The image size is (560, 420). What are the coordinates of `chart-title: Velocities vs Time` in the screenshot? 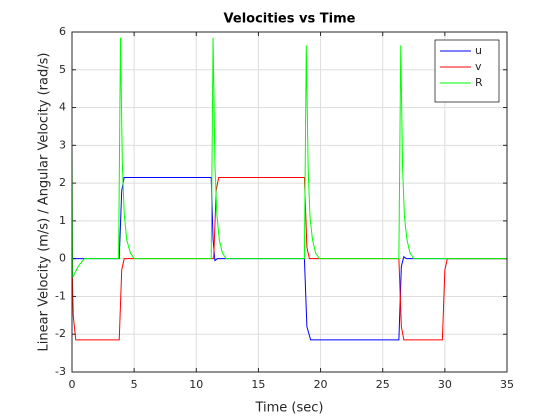 It's located at (290, 19).